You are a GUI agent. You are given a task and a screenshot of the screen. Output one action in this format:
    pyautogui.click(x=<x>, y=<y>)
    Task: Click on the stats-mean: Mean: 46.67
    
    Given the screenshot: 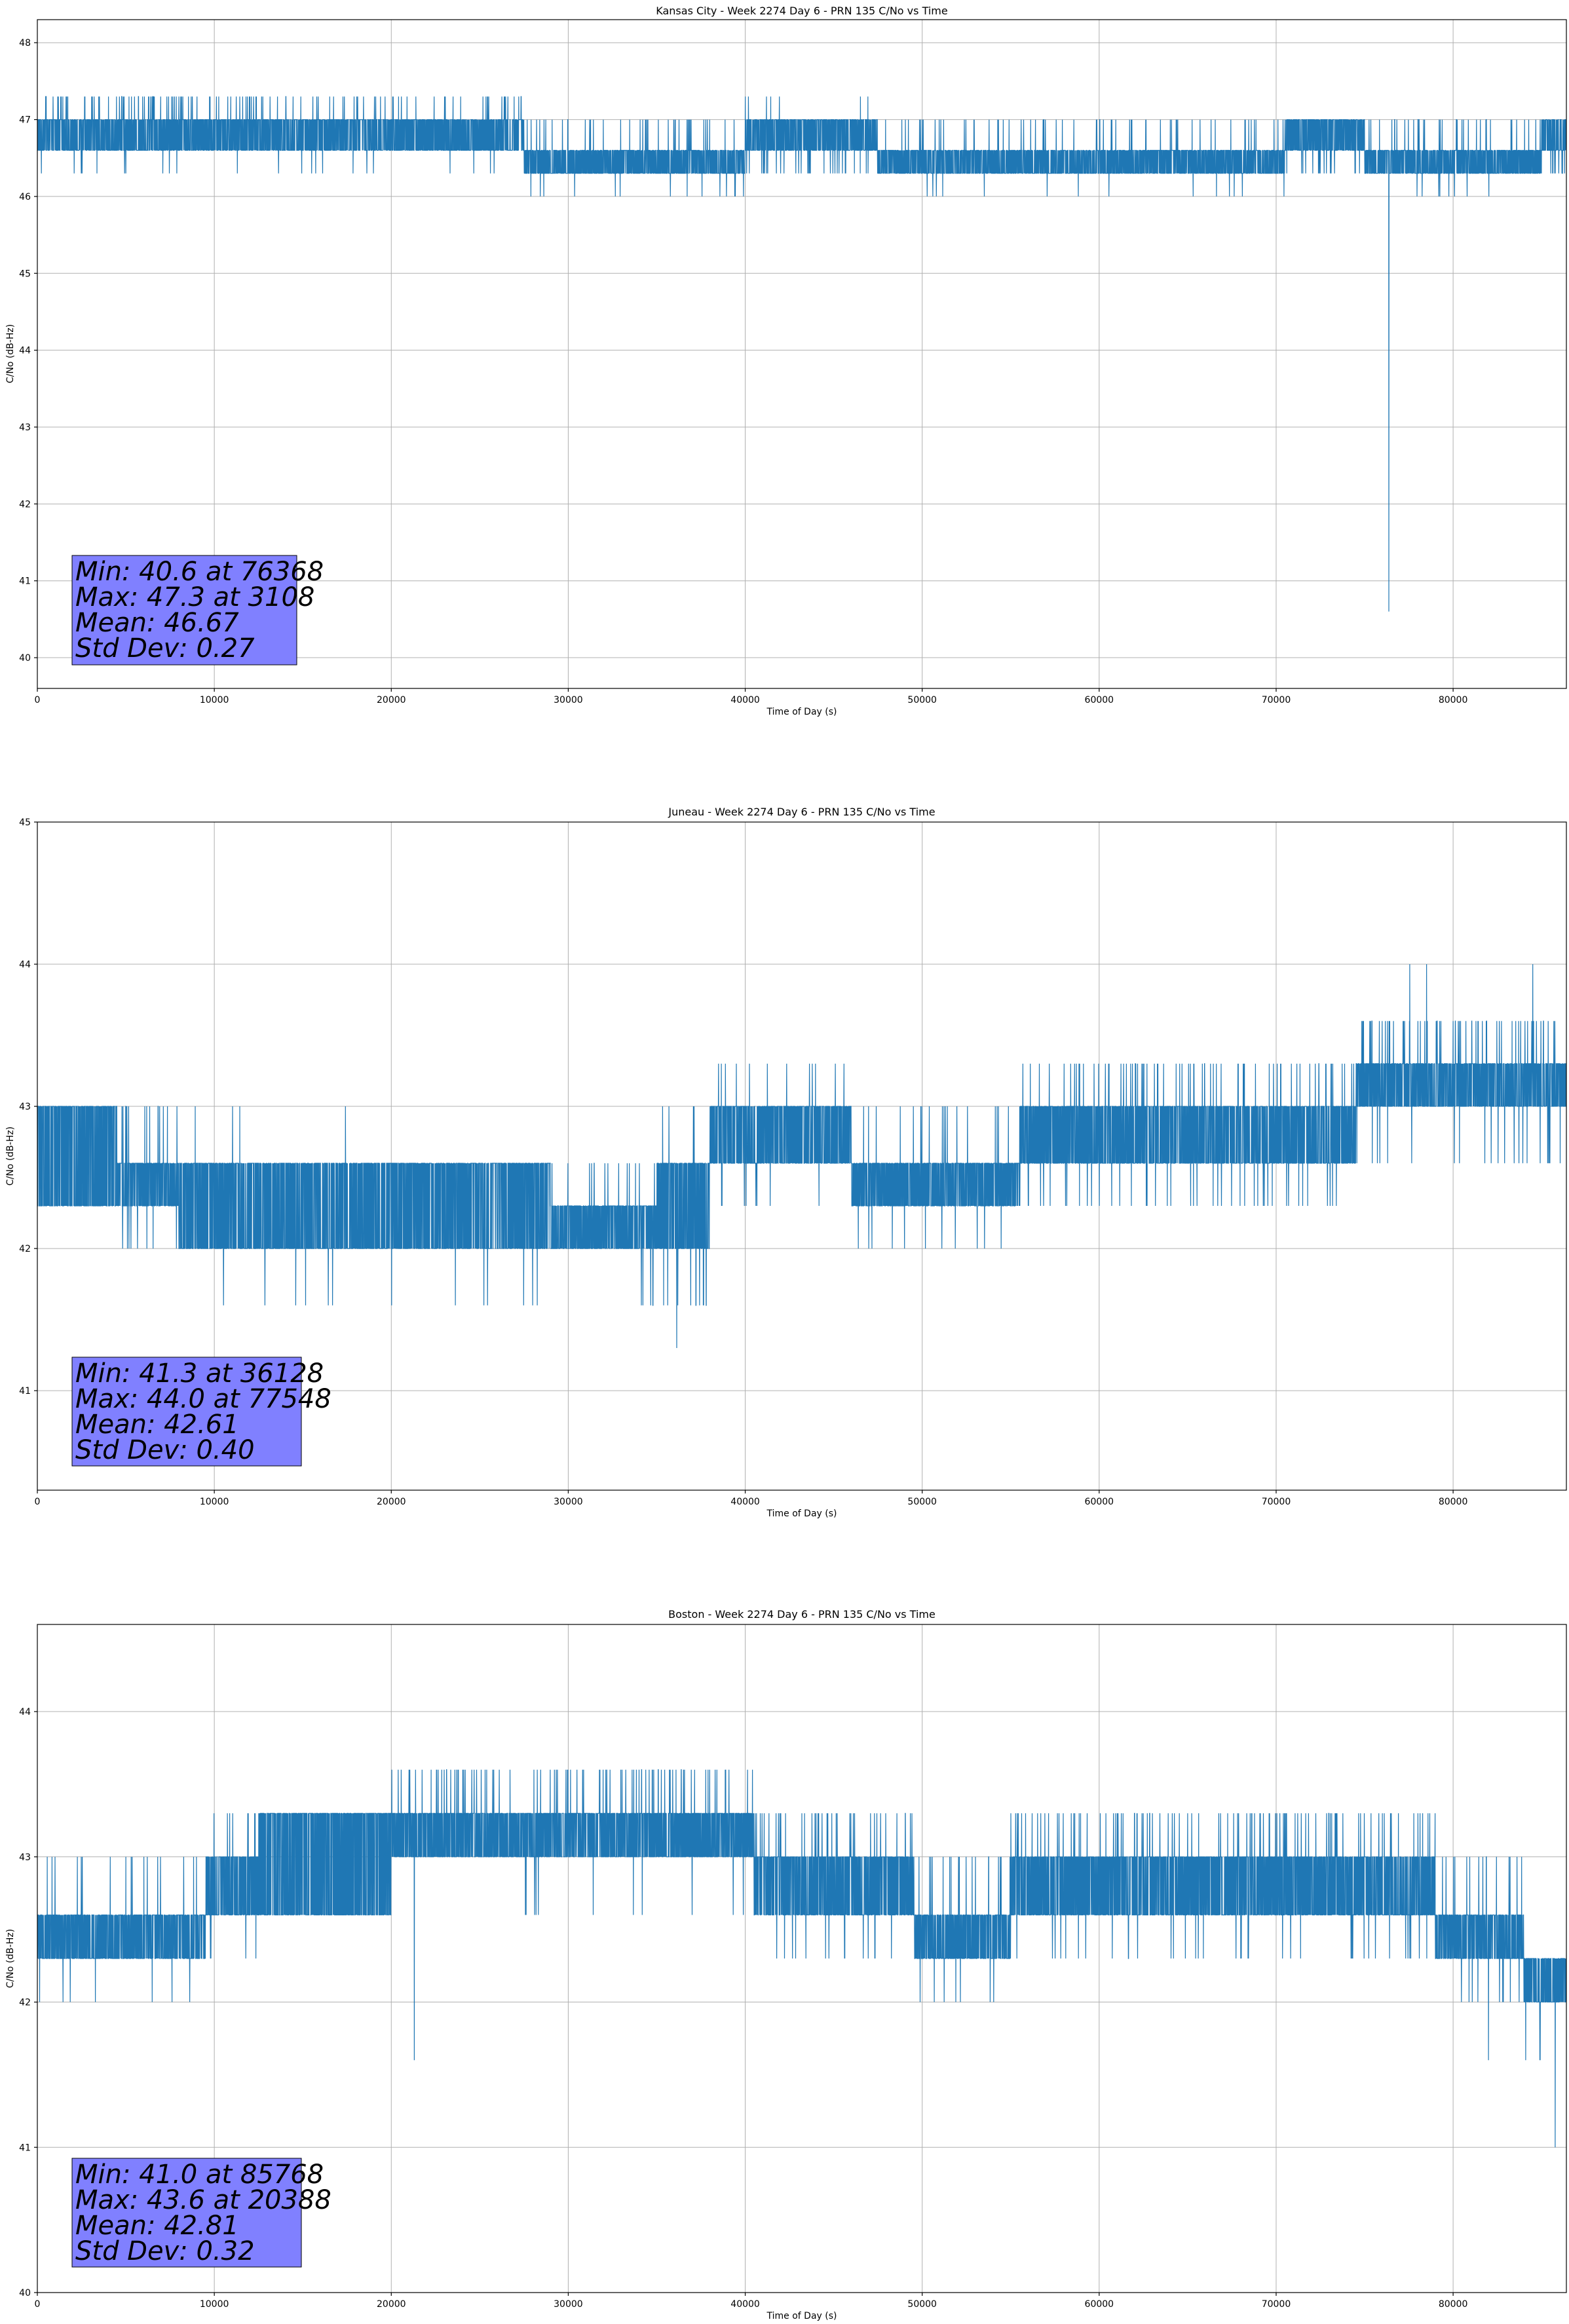 What is the action you would take?
    pyautogui.click(x=157, y=623)
    